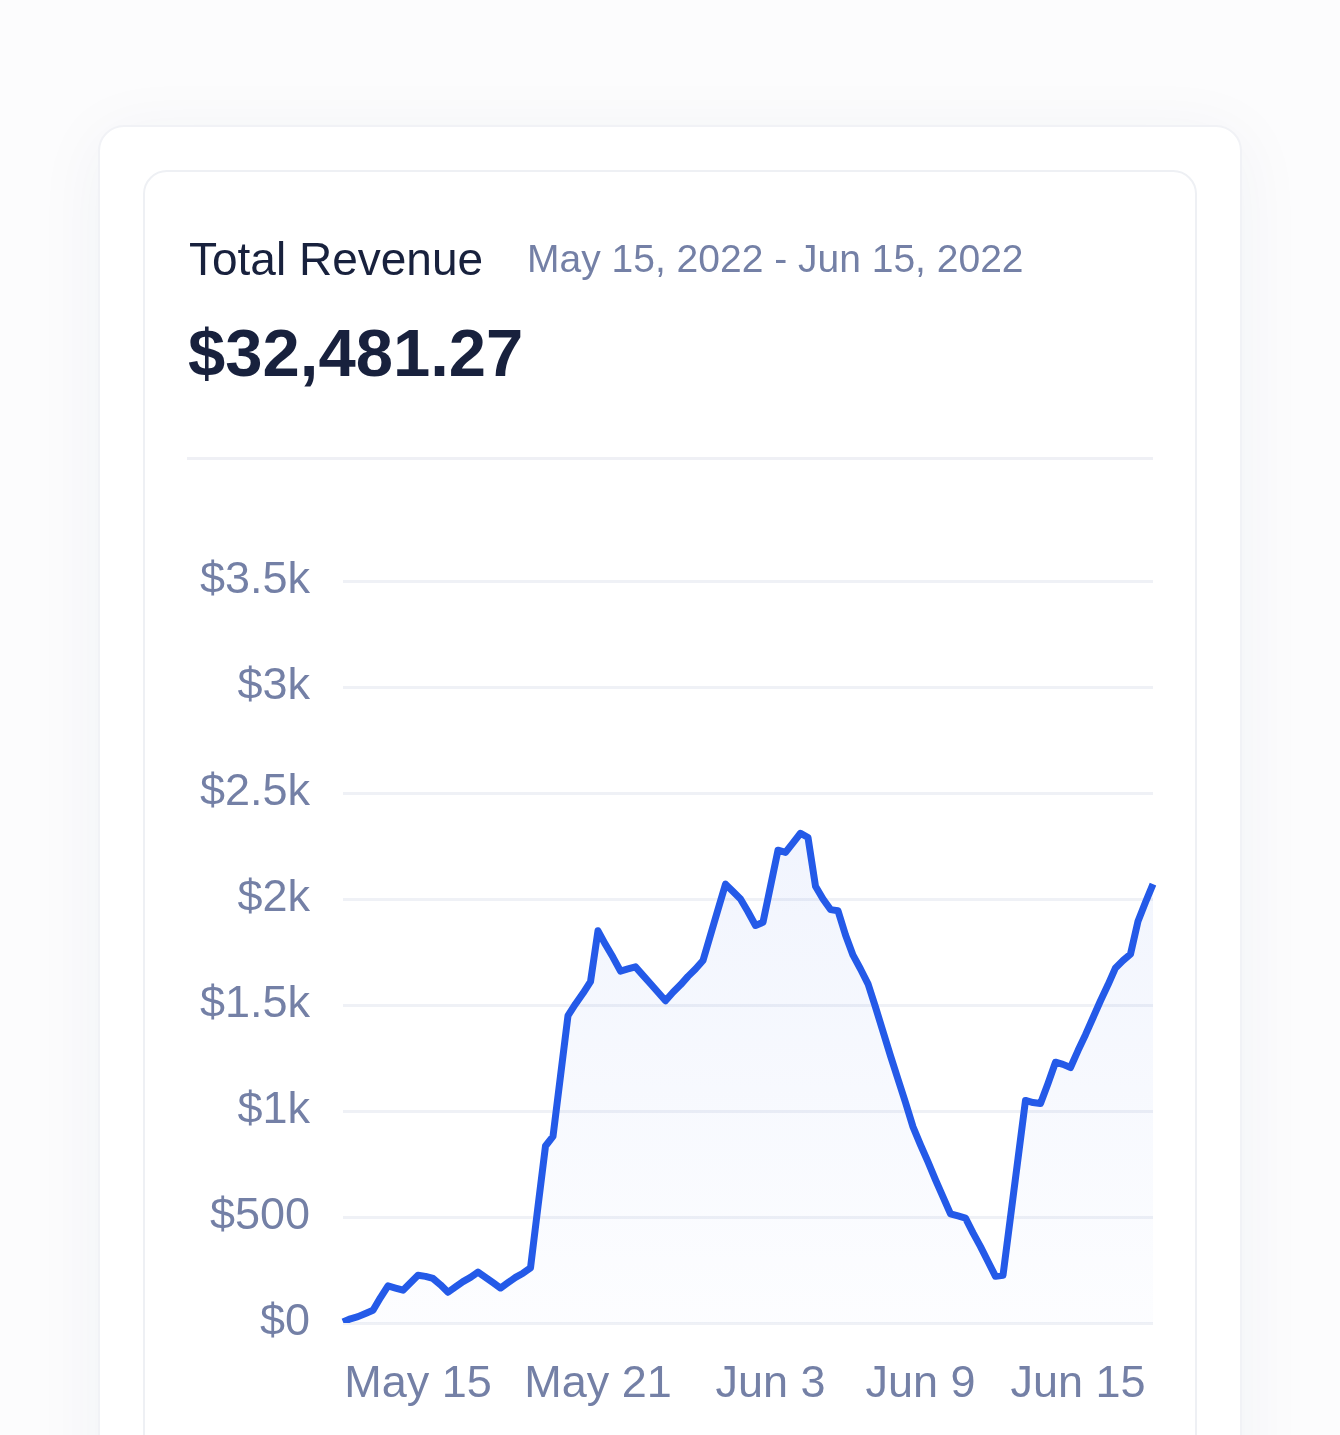  What do you see at coordinates (255, 578) in the screenshot?
I see `y-tick-label: $3.5k` at bounding box center [255, 578].